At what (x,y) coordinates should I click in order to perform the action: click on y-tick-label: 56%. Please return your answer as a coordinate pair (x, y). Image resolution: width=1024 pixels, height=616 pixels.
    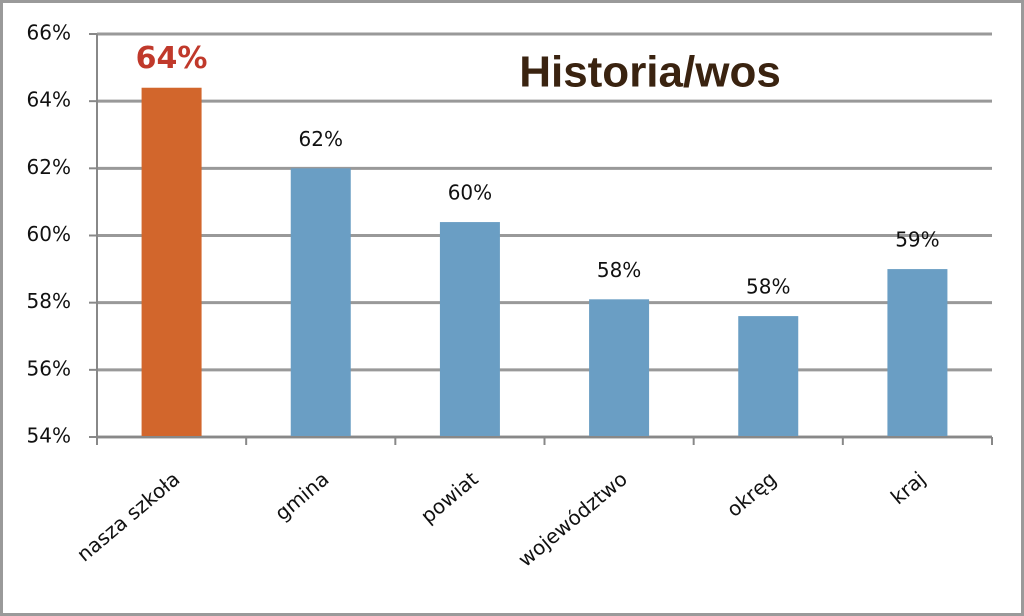
    Looking at the image, I should click on (49, 368).